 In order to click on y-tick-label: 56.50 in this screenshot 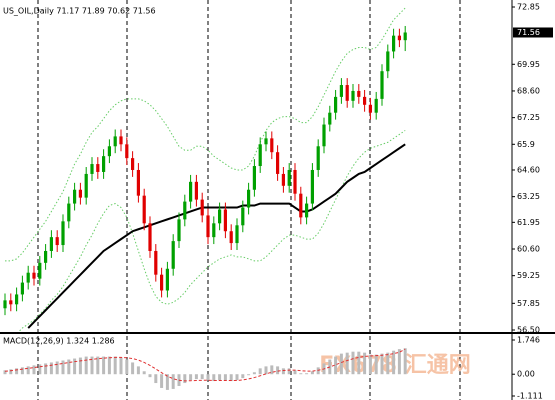, I will do `click(528, 330)`.